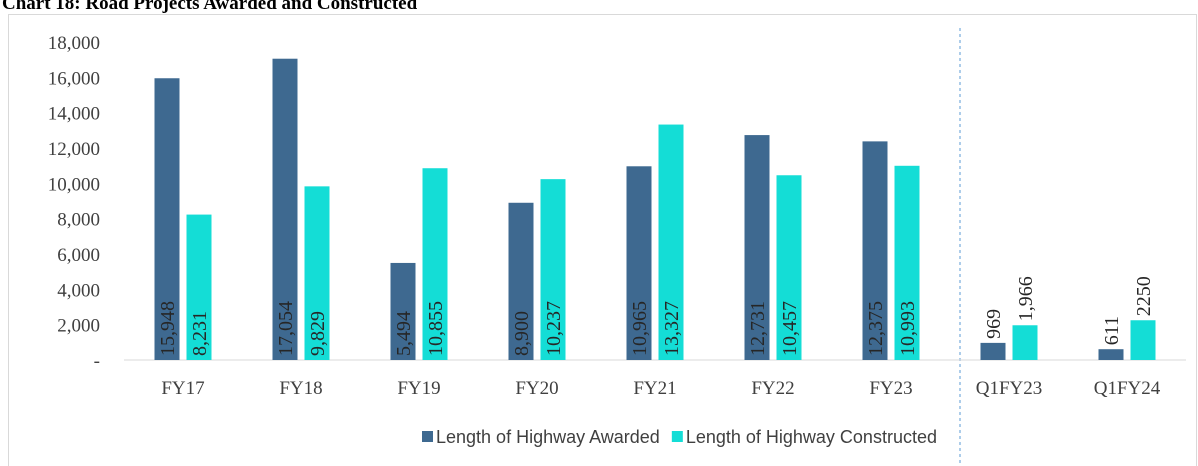 This screenshot has width=1198, height=466. I want to click on value-label: 2250, so click(1144, 296).